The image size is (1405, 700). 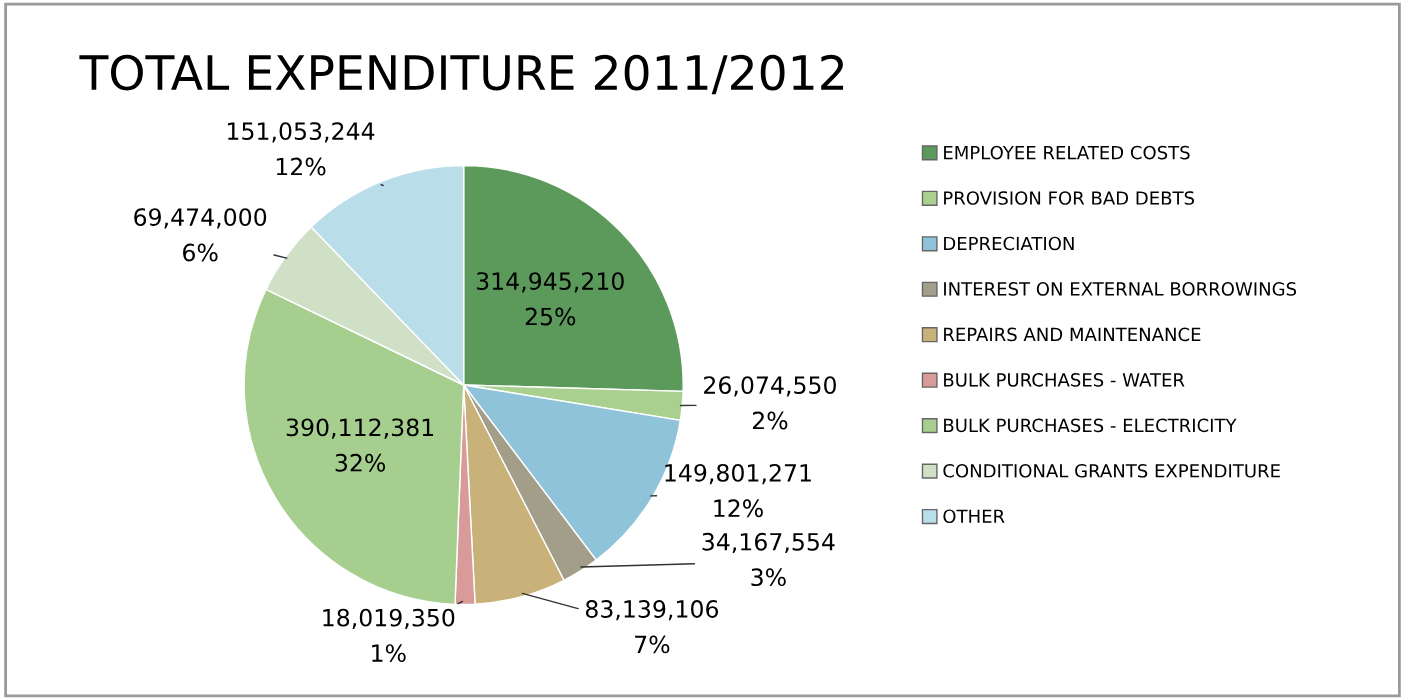 I want to click on legend-label: CONDITIONAL GRANTS EXPENDITURE, so click(x=1111, y=470).